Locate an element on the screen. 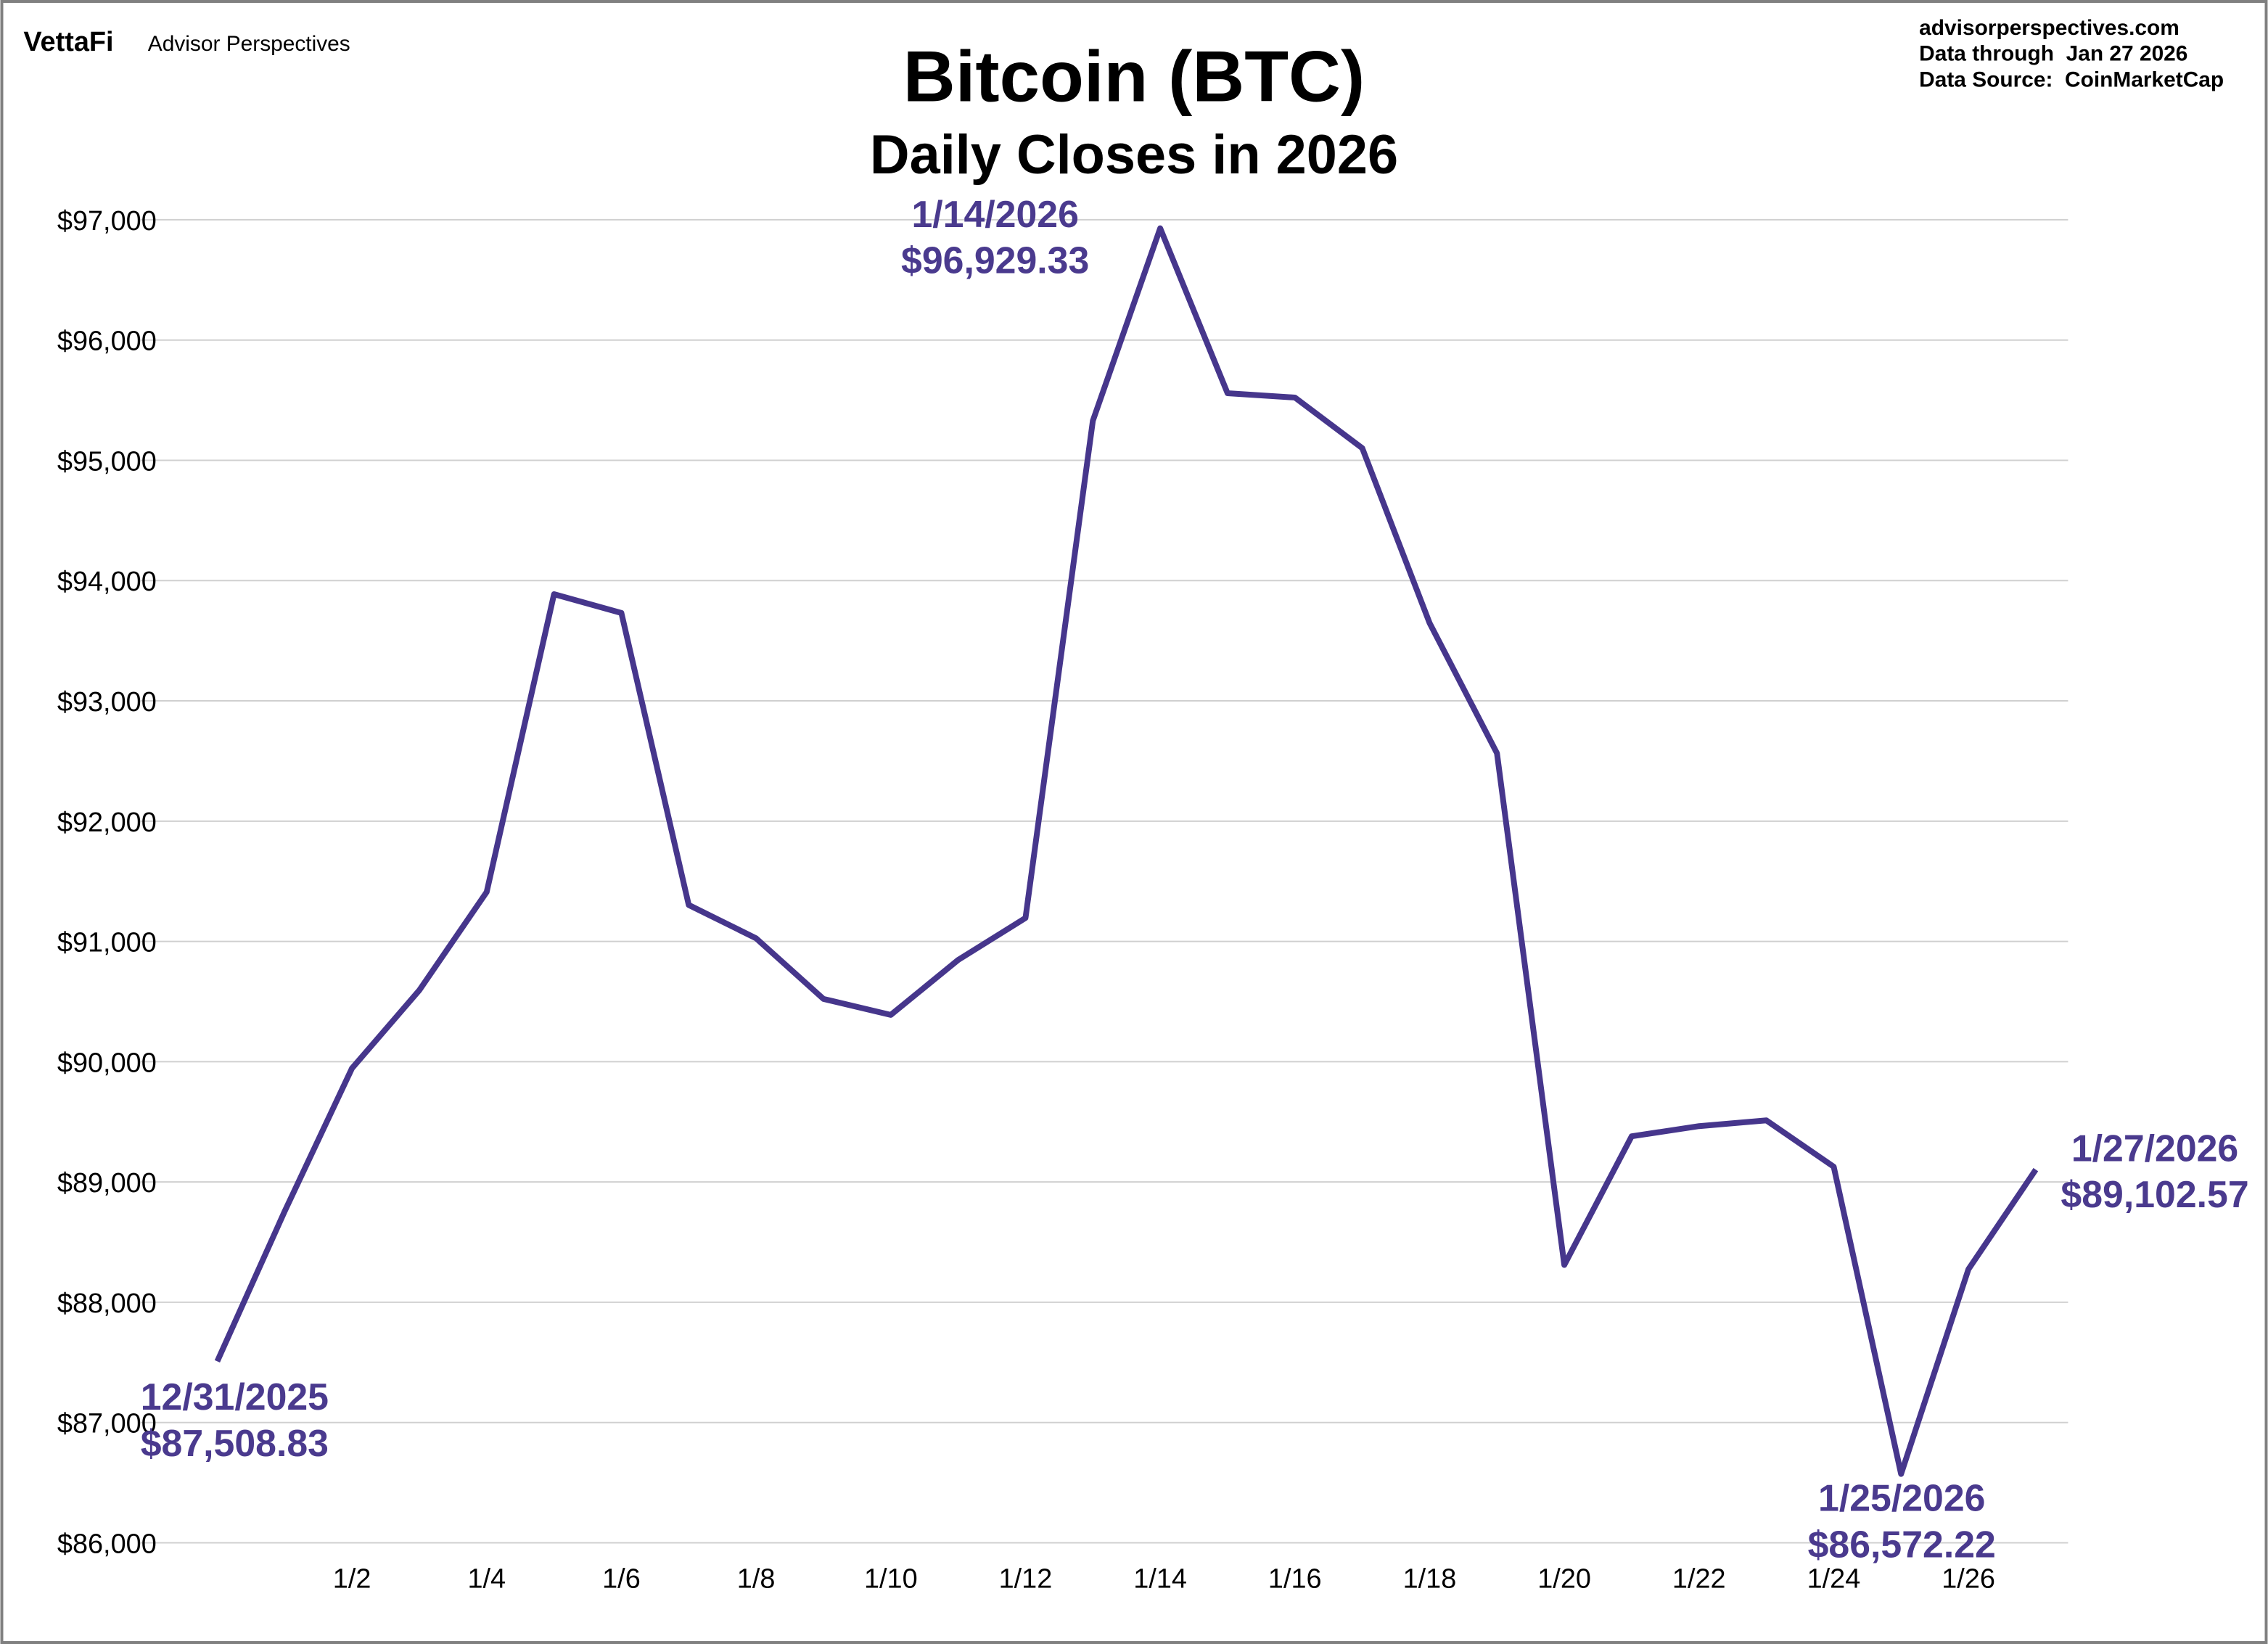  brand-name: Advisor Perspectives is located at coordinates (249, 44).